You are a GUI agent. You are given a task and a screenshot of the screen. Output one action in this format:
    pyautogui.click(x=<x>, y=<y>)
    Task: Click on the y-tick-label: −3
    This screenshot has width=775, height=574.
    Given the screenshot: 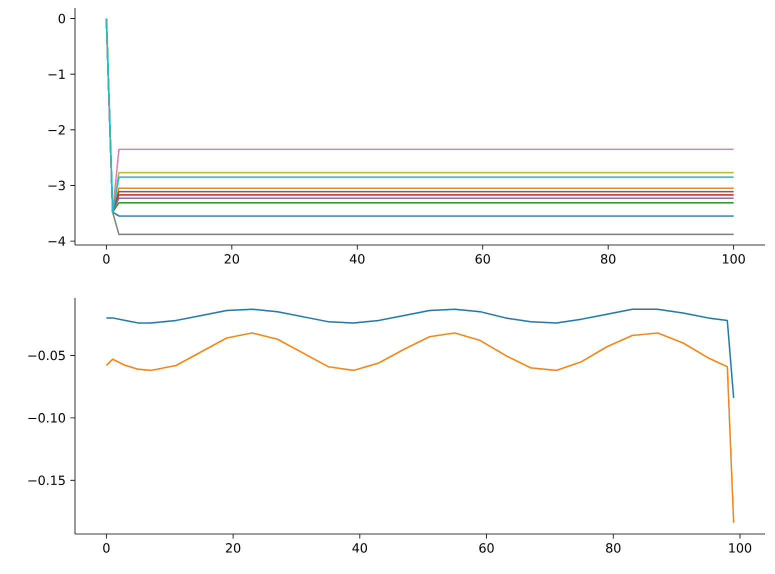 What is the action you would take?
    pyautogui.click(x=56, y=185)
    